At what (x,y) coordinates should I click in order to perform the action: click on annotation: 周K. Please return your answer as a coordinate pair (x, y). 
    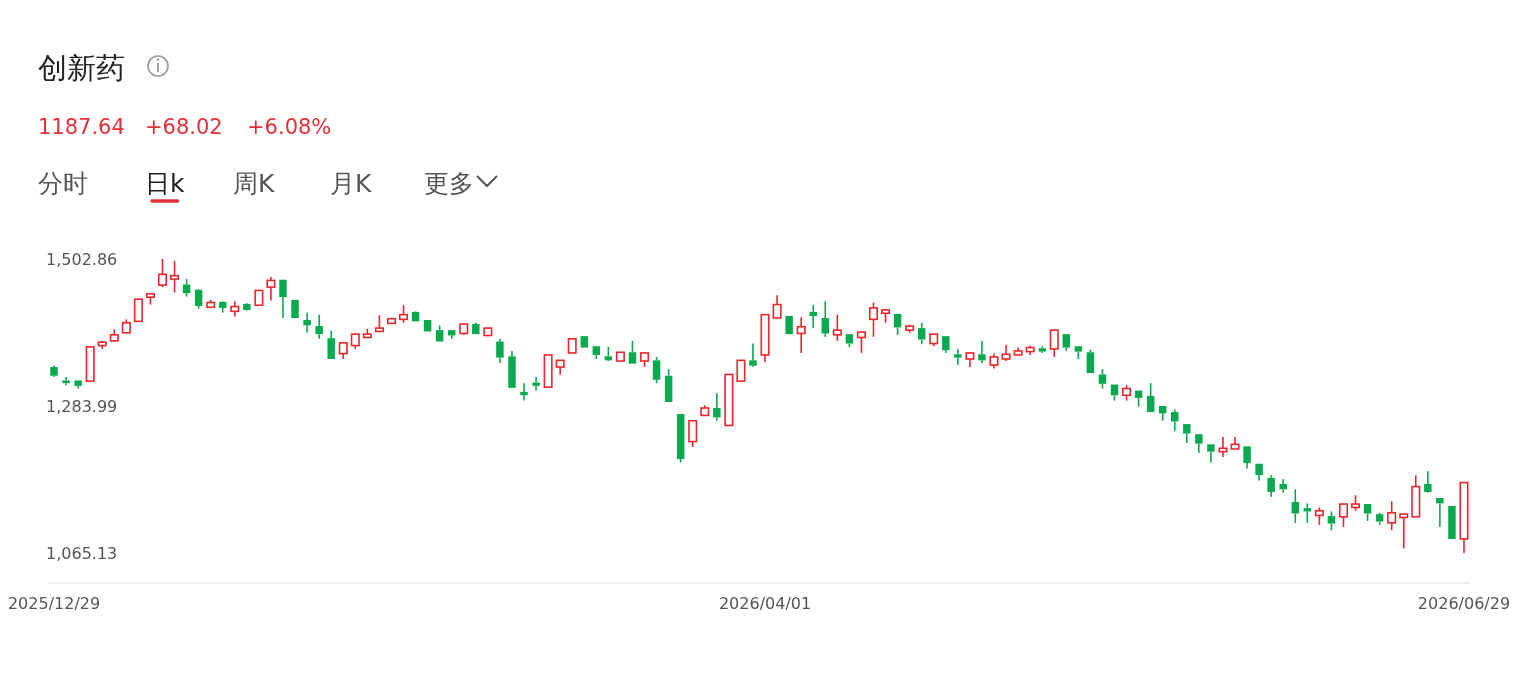
    Looking at the image, I should click on (254, 183).